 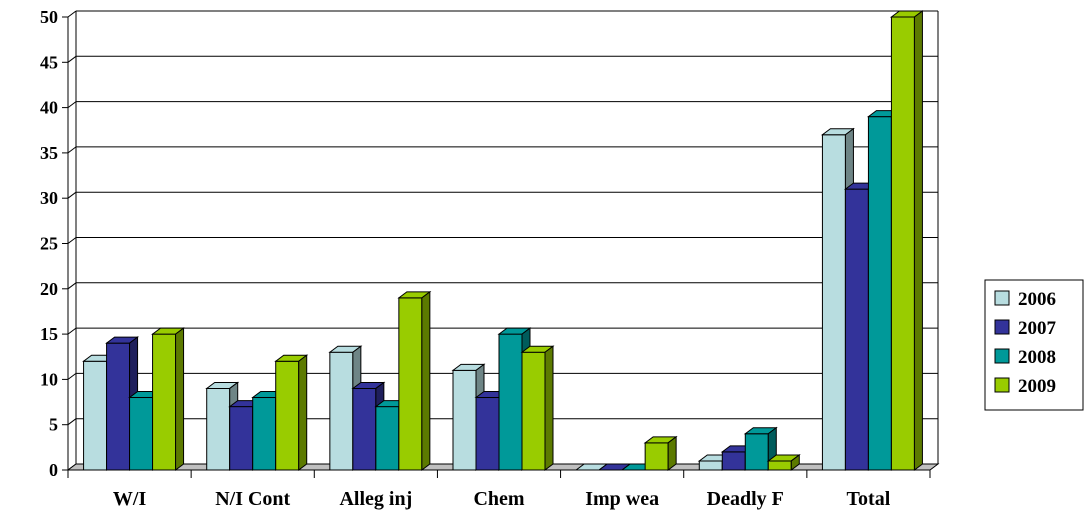 What do you see at coordinates (622, 499) in the screenshot?
I see `x-tick-label: Imp wea` at bounding box center [622, 499].